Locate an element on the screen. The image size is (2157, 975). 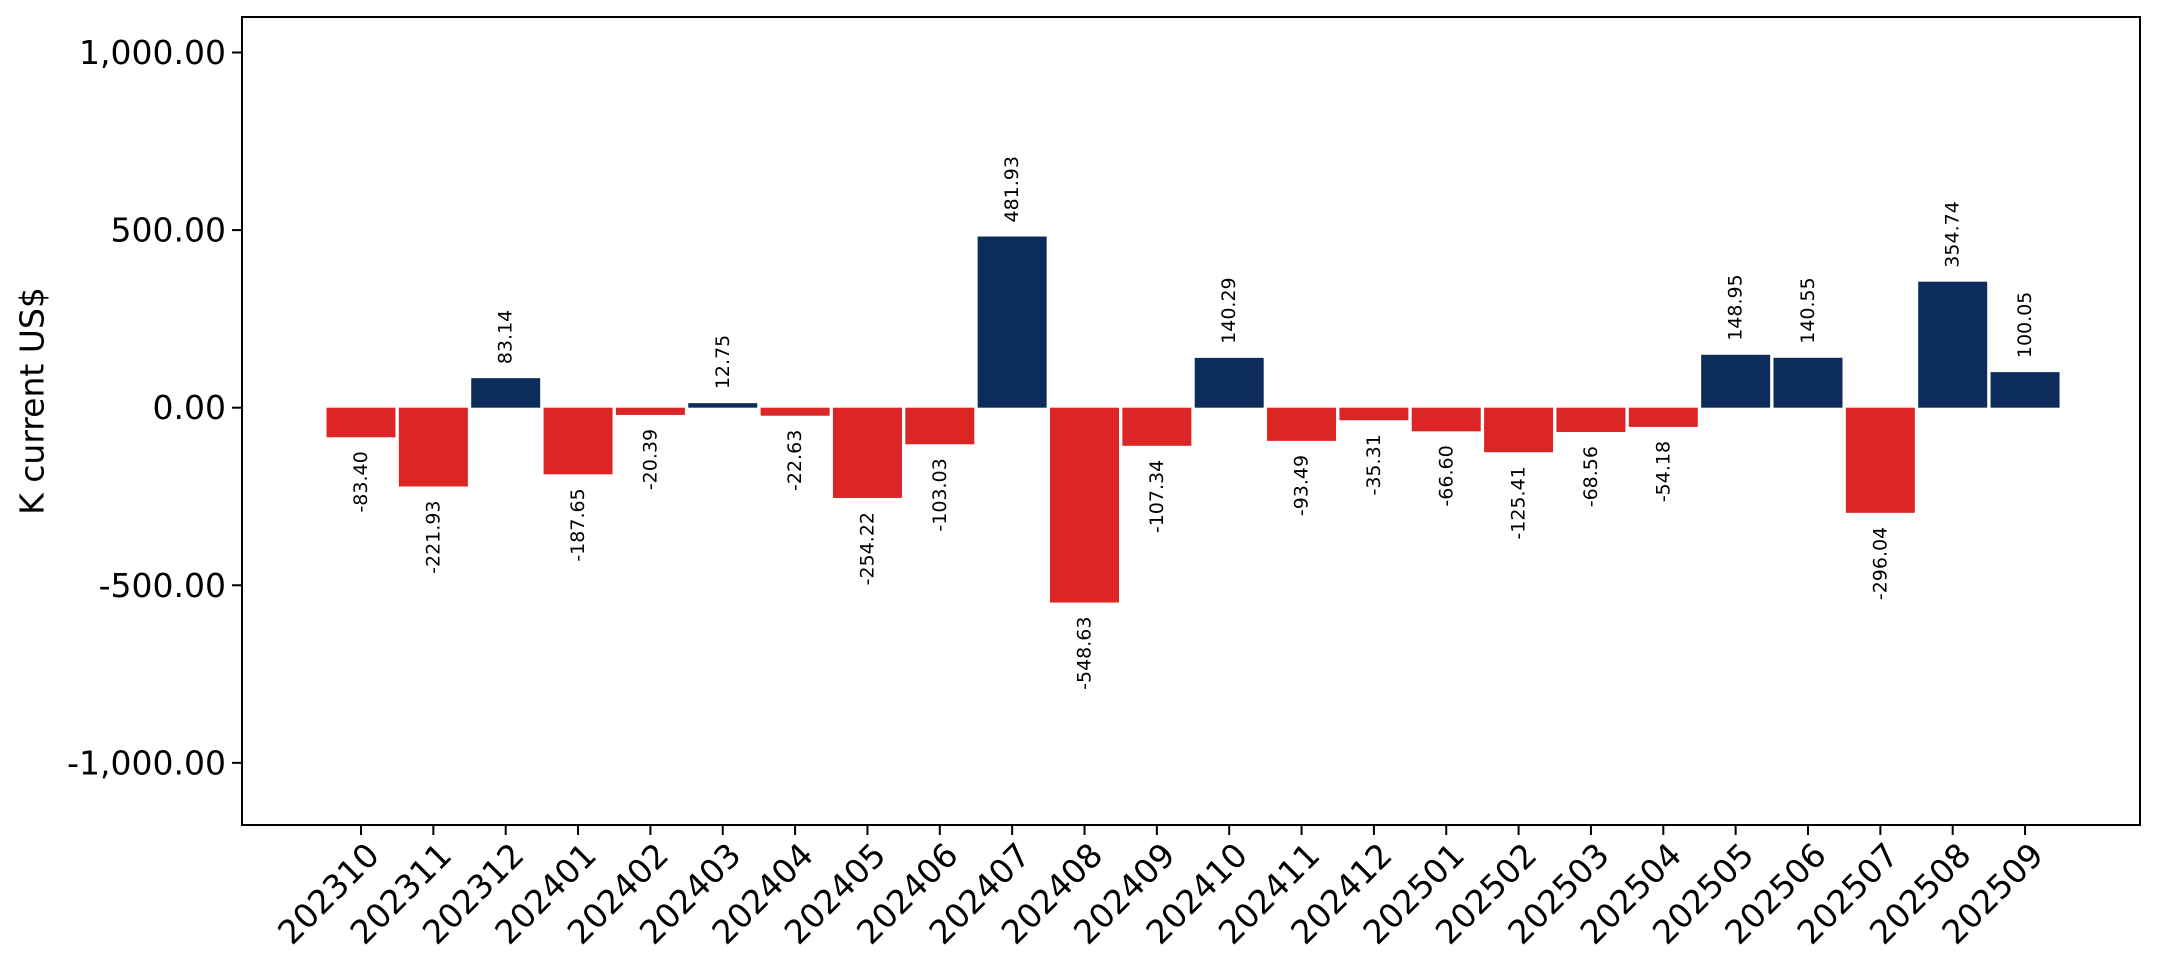
data-label-202310: -83.40 is located at coordinates (361, 481).